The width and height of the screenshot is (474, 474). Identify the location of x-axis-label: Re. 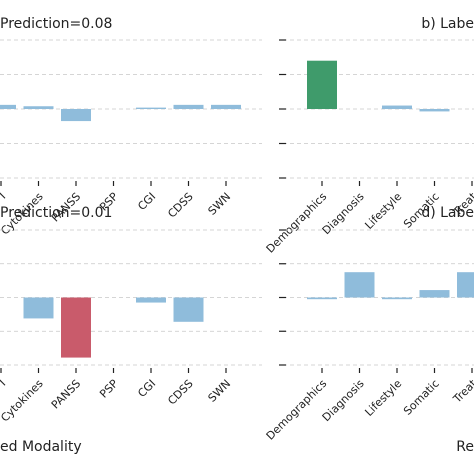
(465, 447).